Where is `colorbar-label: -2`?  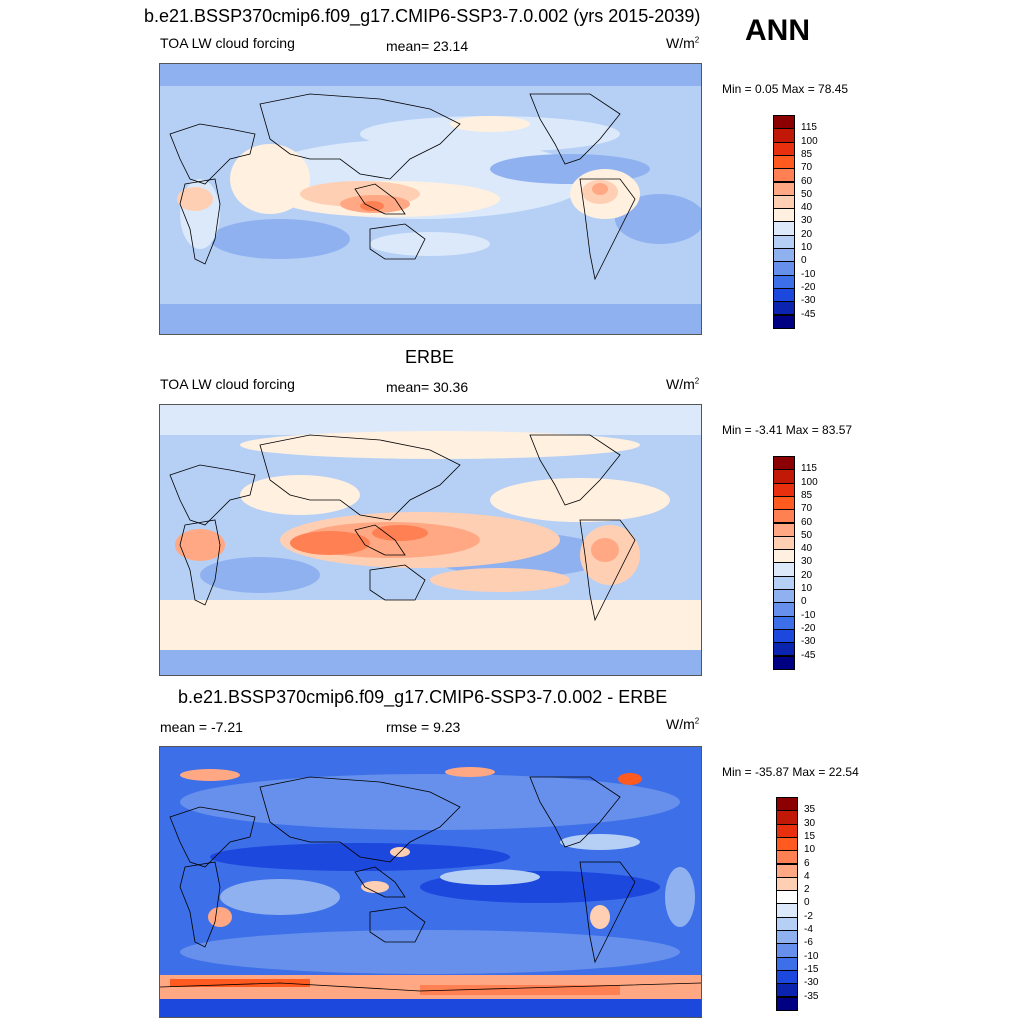
colorbar-label: -2 is located at coordinates (808, 916).